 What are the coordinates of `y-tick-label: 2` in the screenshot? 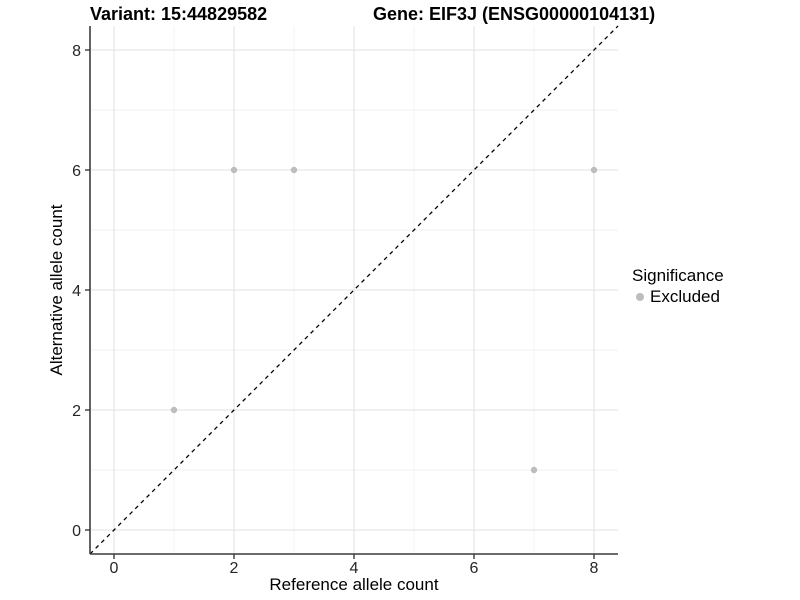 It's located at (76, 411).